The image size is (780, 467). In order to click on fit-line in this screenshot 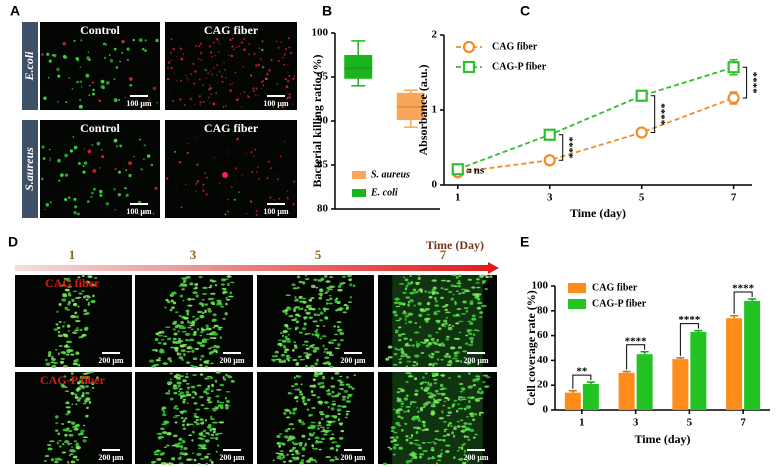, I will do `click(595, 135)`.